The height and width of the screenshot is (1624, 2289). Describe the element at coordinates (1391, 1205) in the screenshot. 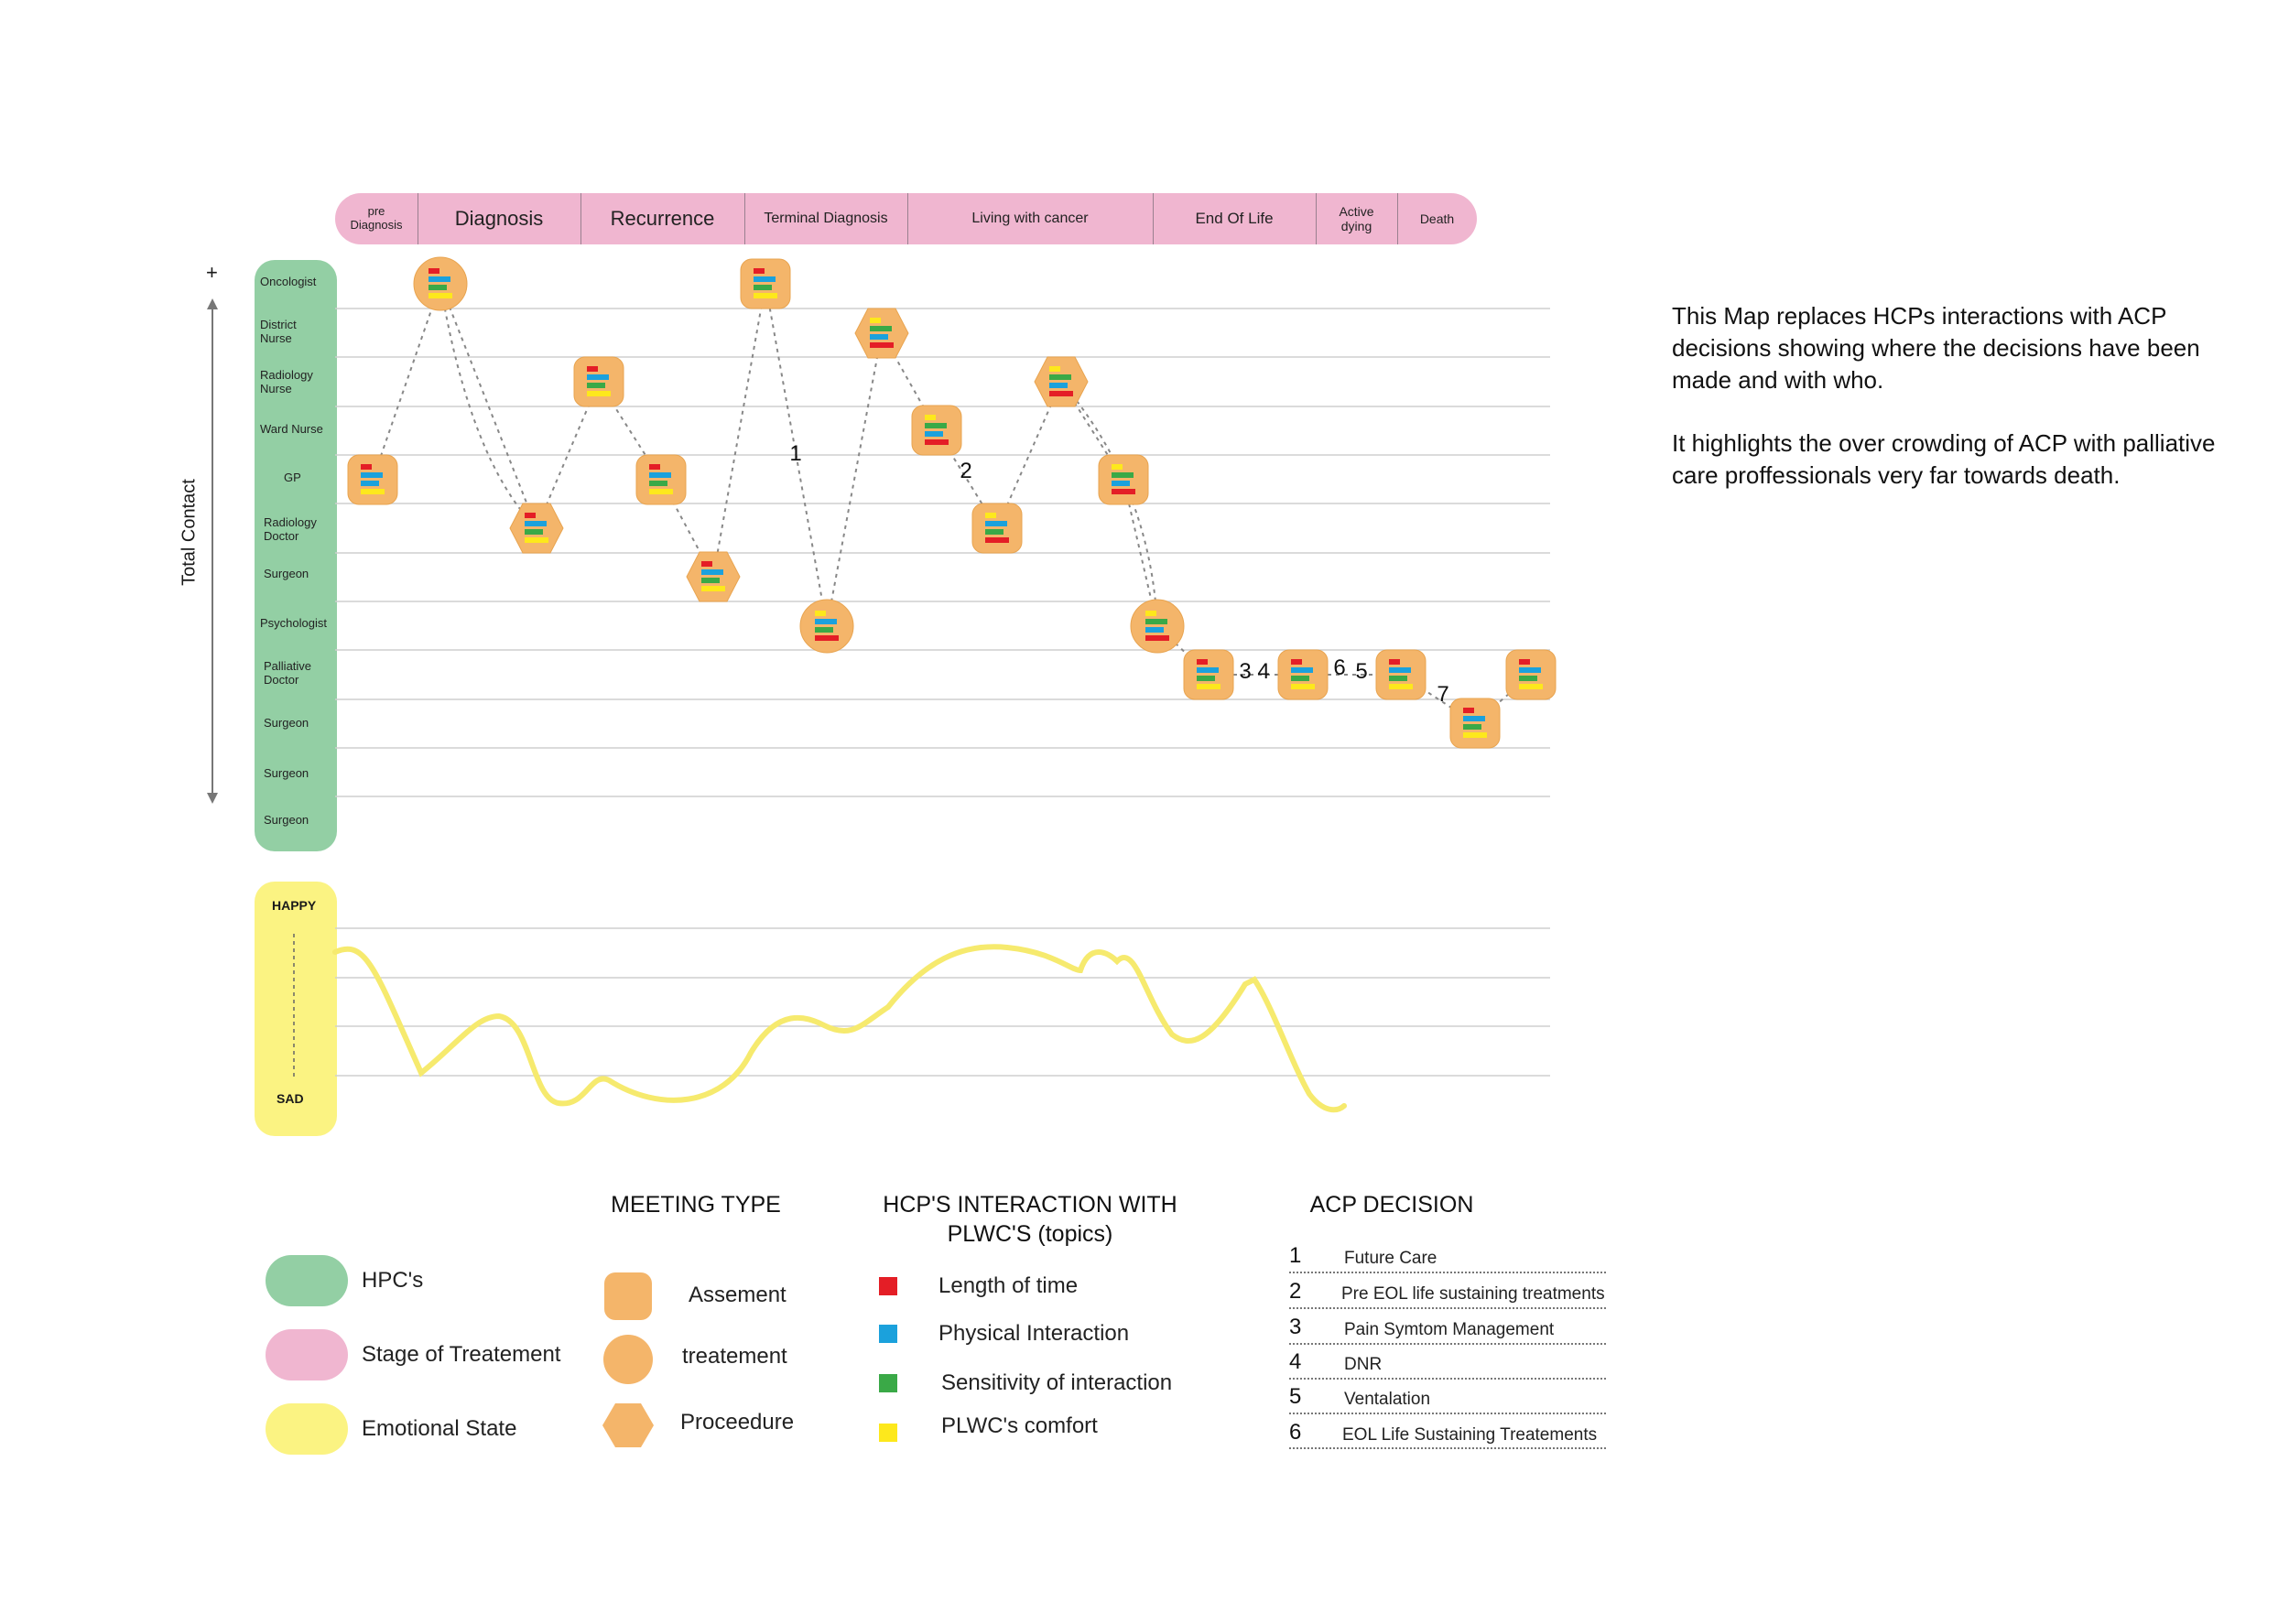

I see `legend-acp-title: ACP DECISION` at that location.